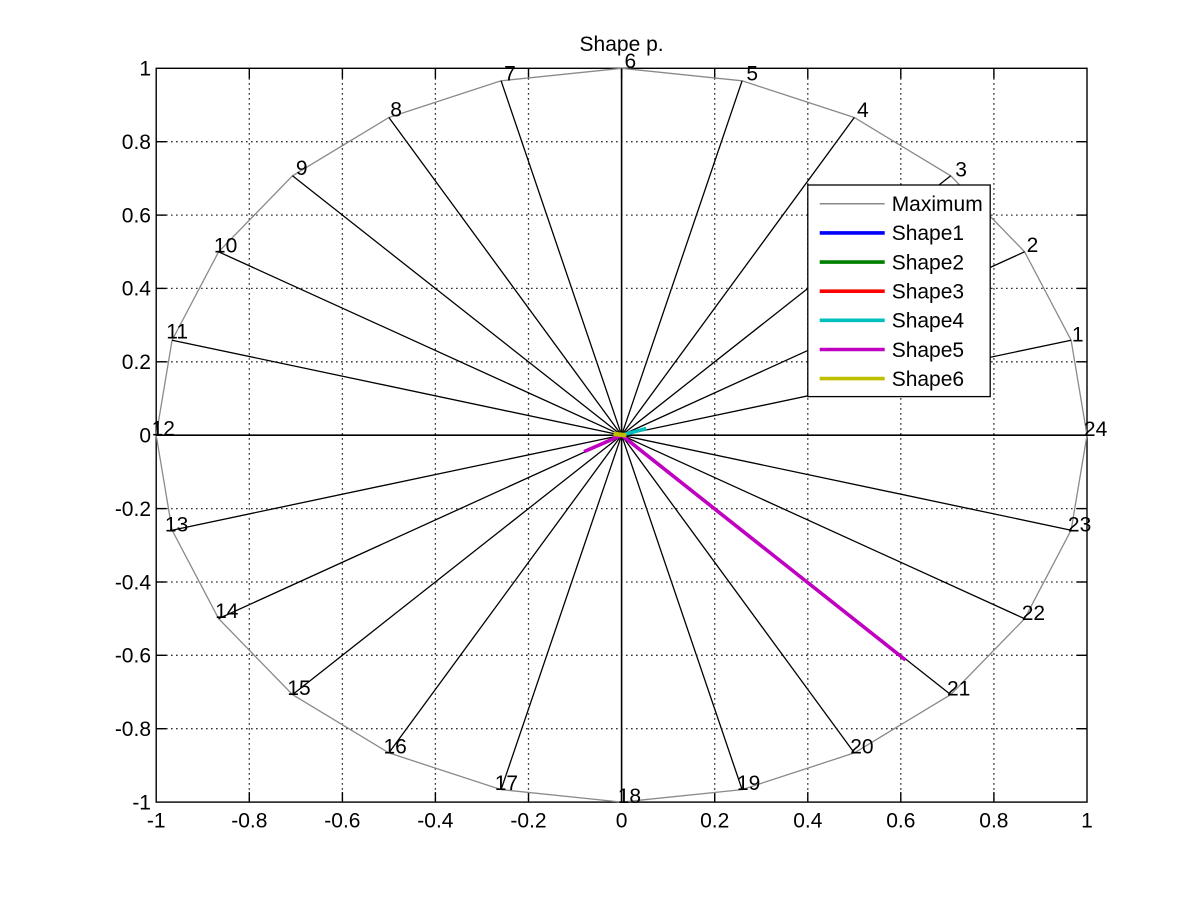 The image size is (1201, 901). What do you see at coordinates (163, 429) in the screenshot?
I see `svg-text: 12` at bounding box center [163, 429].